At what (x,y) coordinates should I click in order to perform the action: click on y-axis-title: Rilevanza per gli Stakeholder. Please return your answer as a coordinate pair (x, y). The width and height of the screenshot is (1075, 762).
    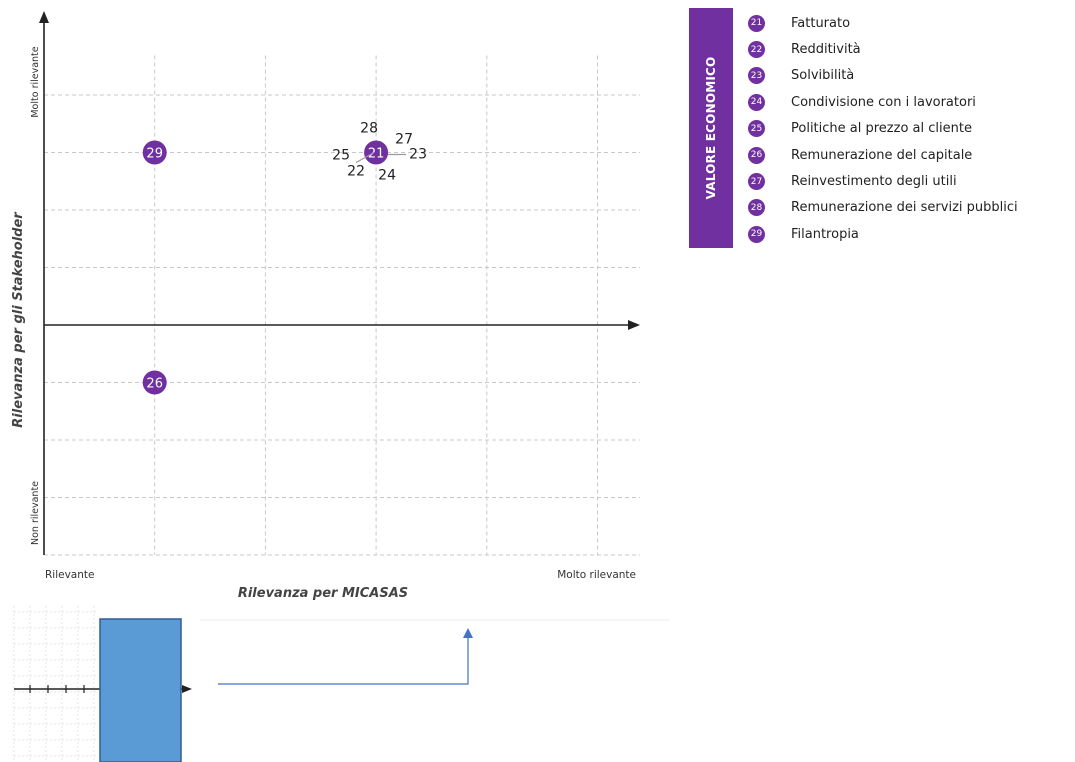
    Looking at the image, I should click on (18, 319).